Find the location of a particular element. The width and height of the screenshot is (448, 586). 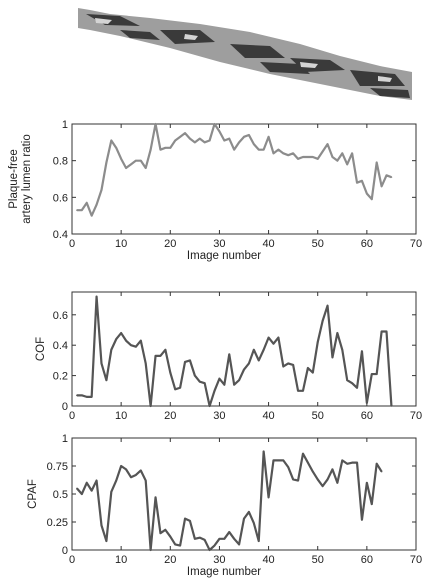

cof-xtick-label: 30 is located at coordinates (219, 416).